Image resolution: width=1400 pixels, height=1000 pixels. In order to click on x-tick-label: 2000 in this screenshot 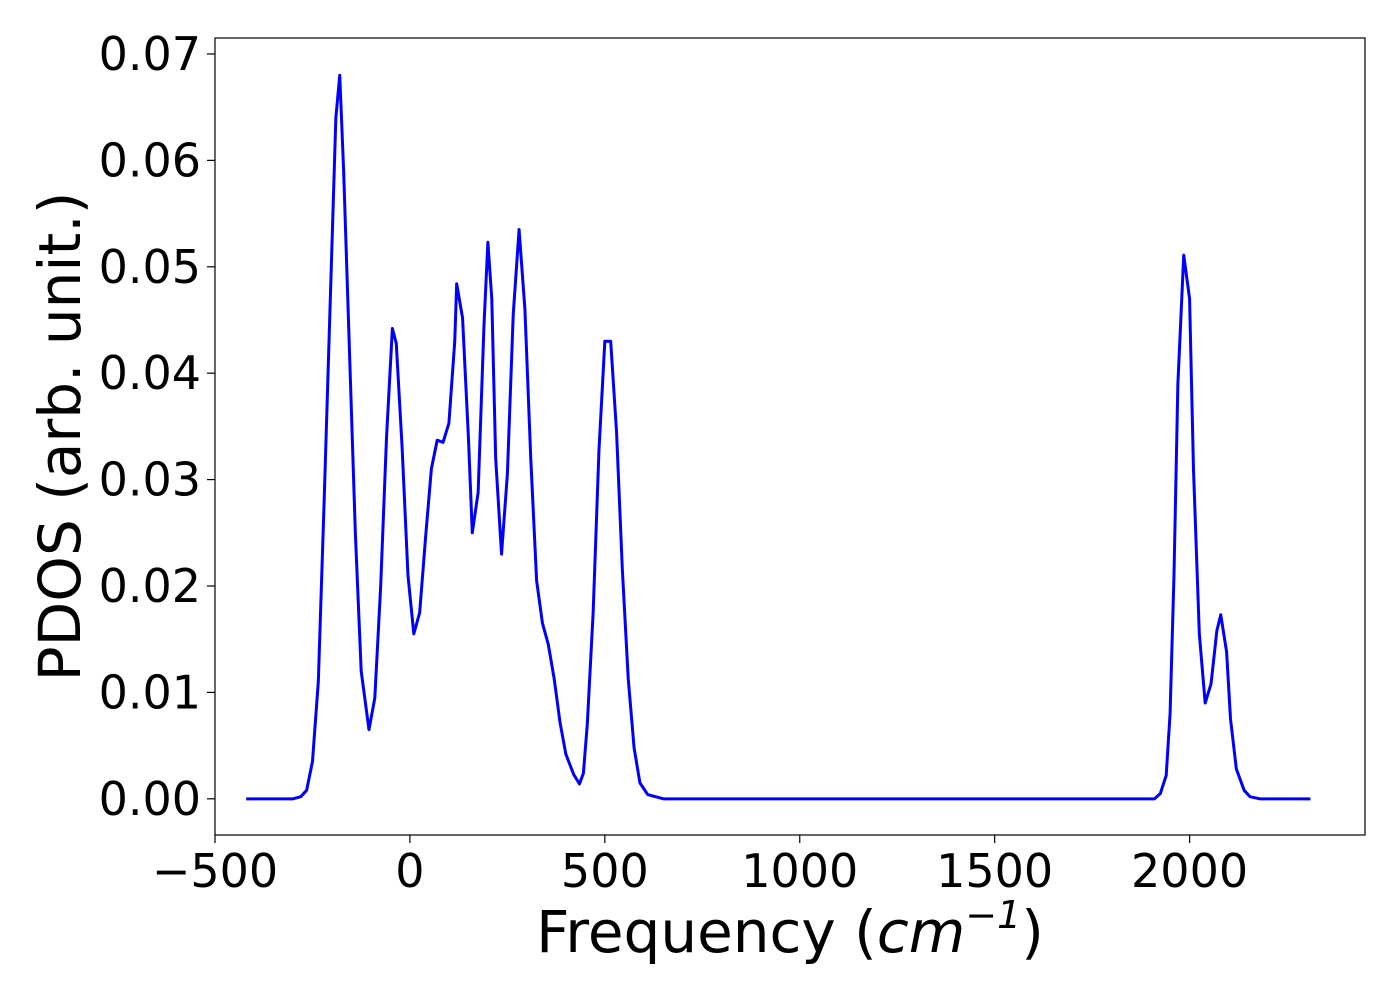, I will do `click(1189, 871)`.